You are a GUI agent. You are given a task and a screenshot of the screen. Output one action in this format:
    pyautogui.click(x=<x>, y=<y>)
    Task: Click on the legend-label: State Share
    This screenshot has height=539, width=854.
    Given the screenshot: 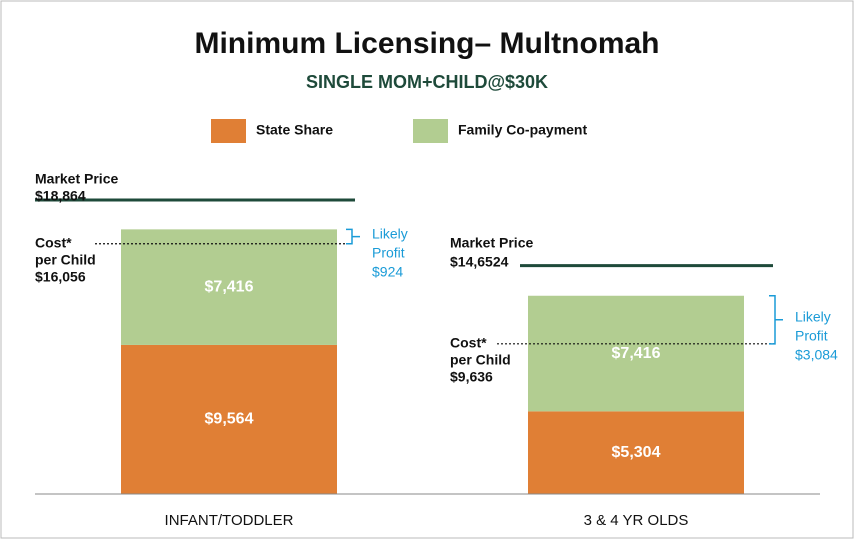 What is the action you would take?
    pyautogui.click(x=294, y=130)
    